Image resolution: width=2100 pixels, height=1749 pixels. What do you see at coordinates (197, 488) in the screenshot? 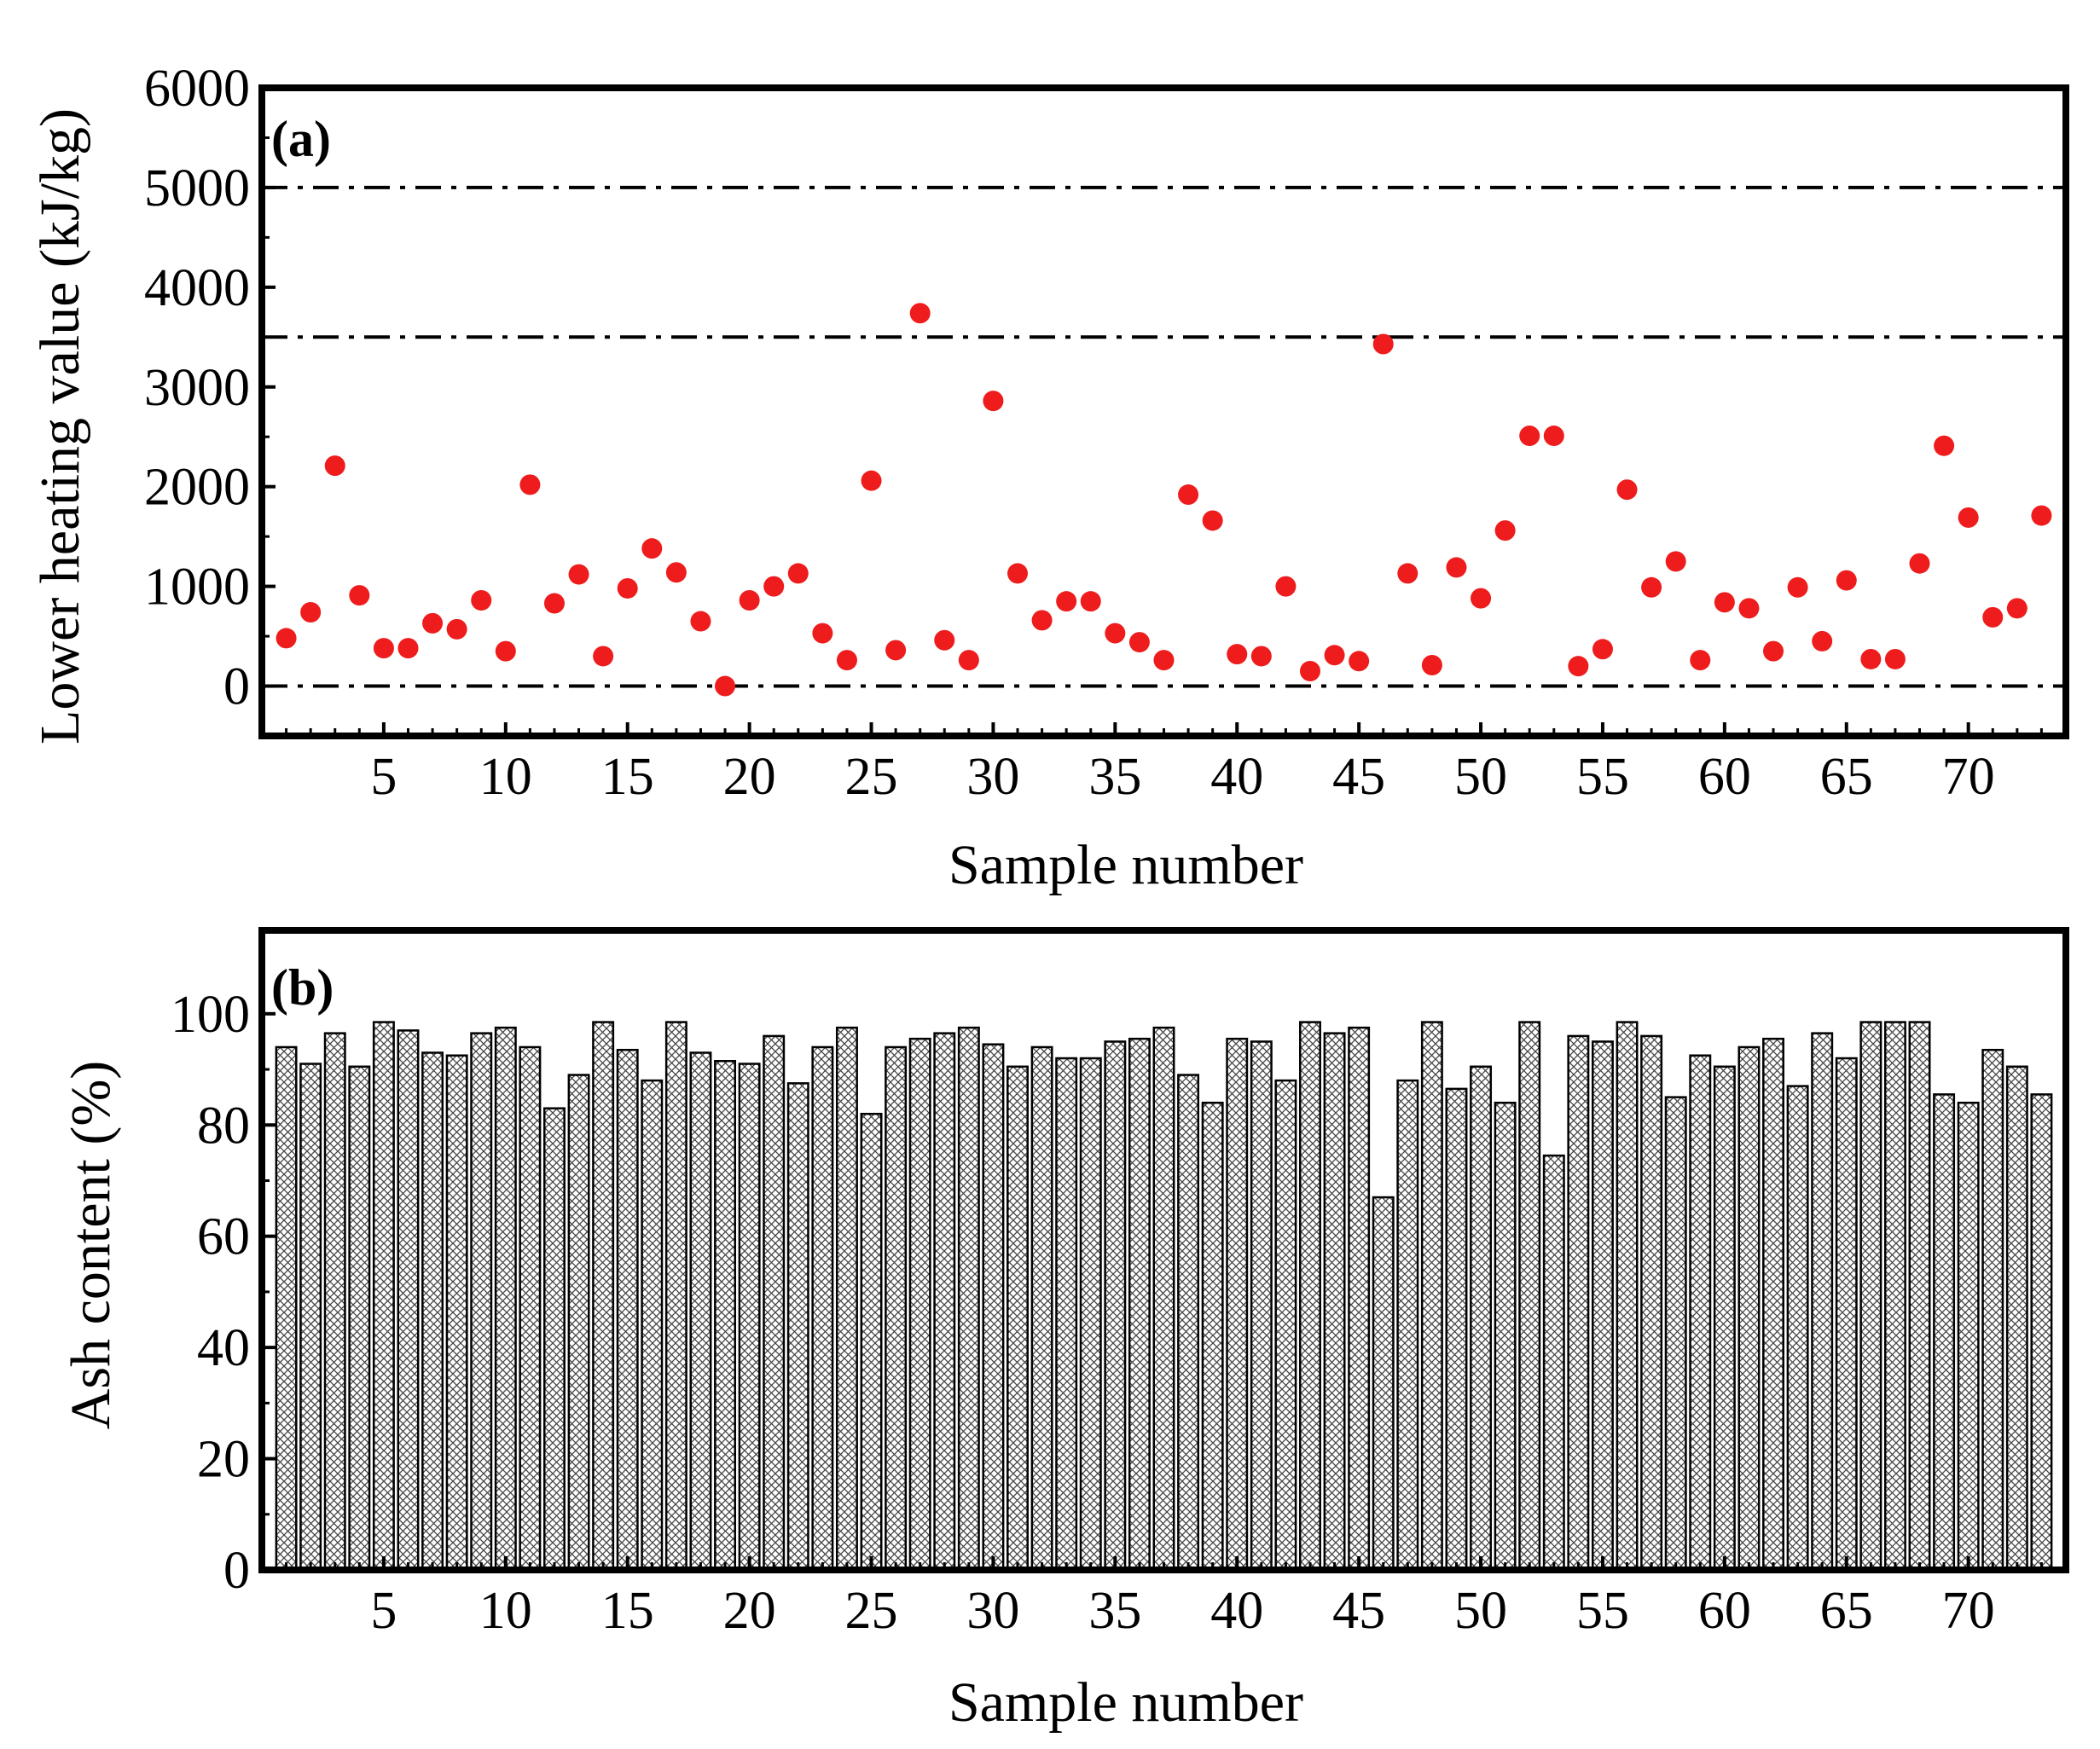
I see `y-tick-label: 2000` at bounding box center [197, 488].